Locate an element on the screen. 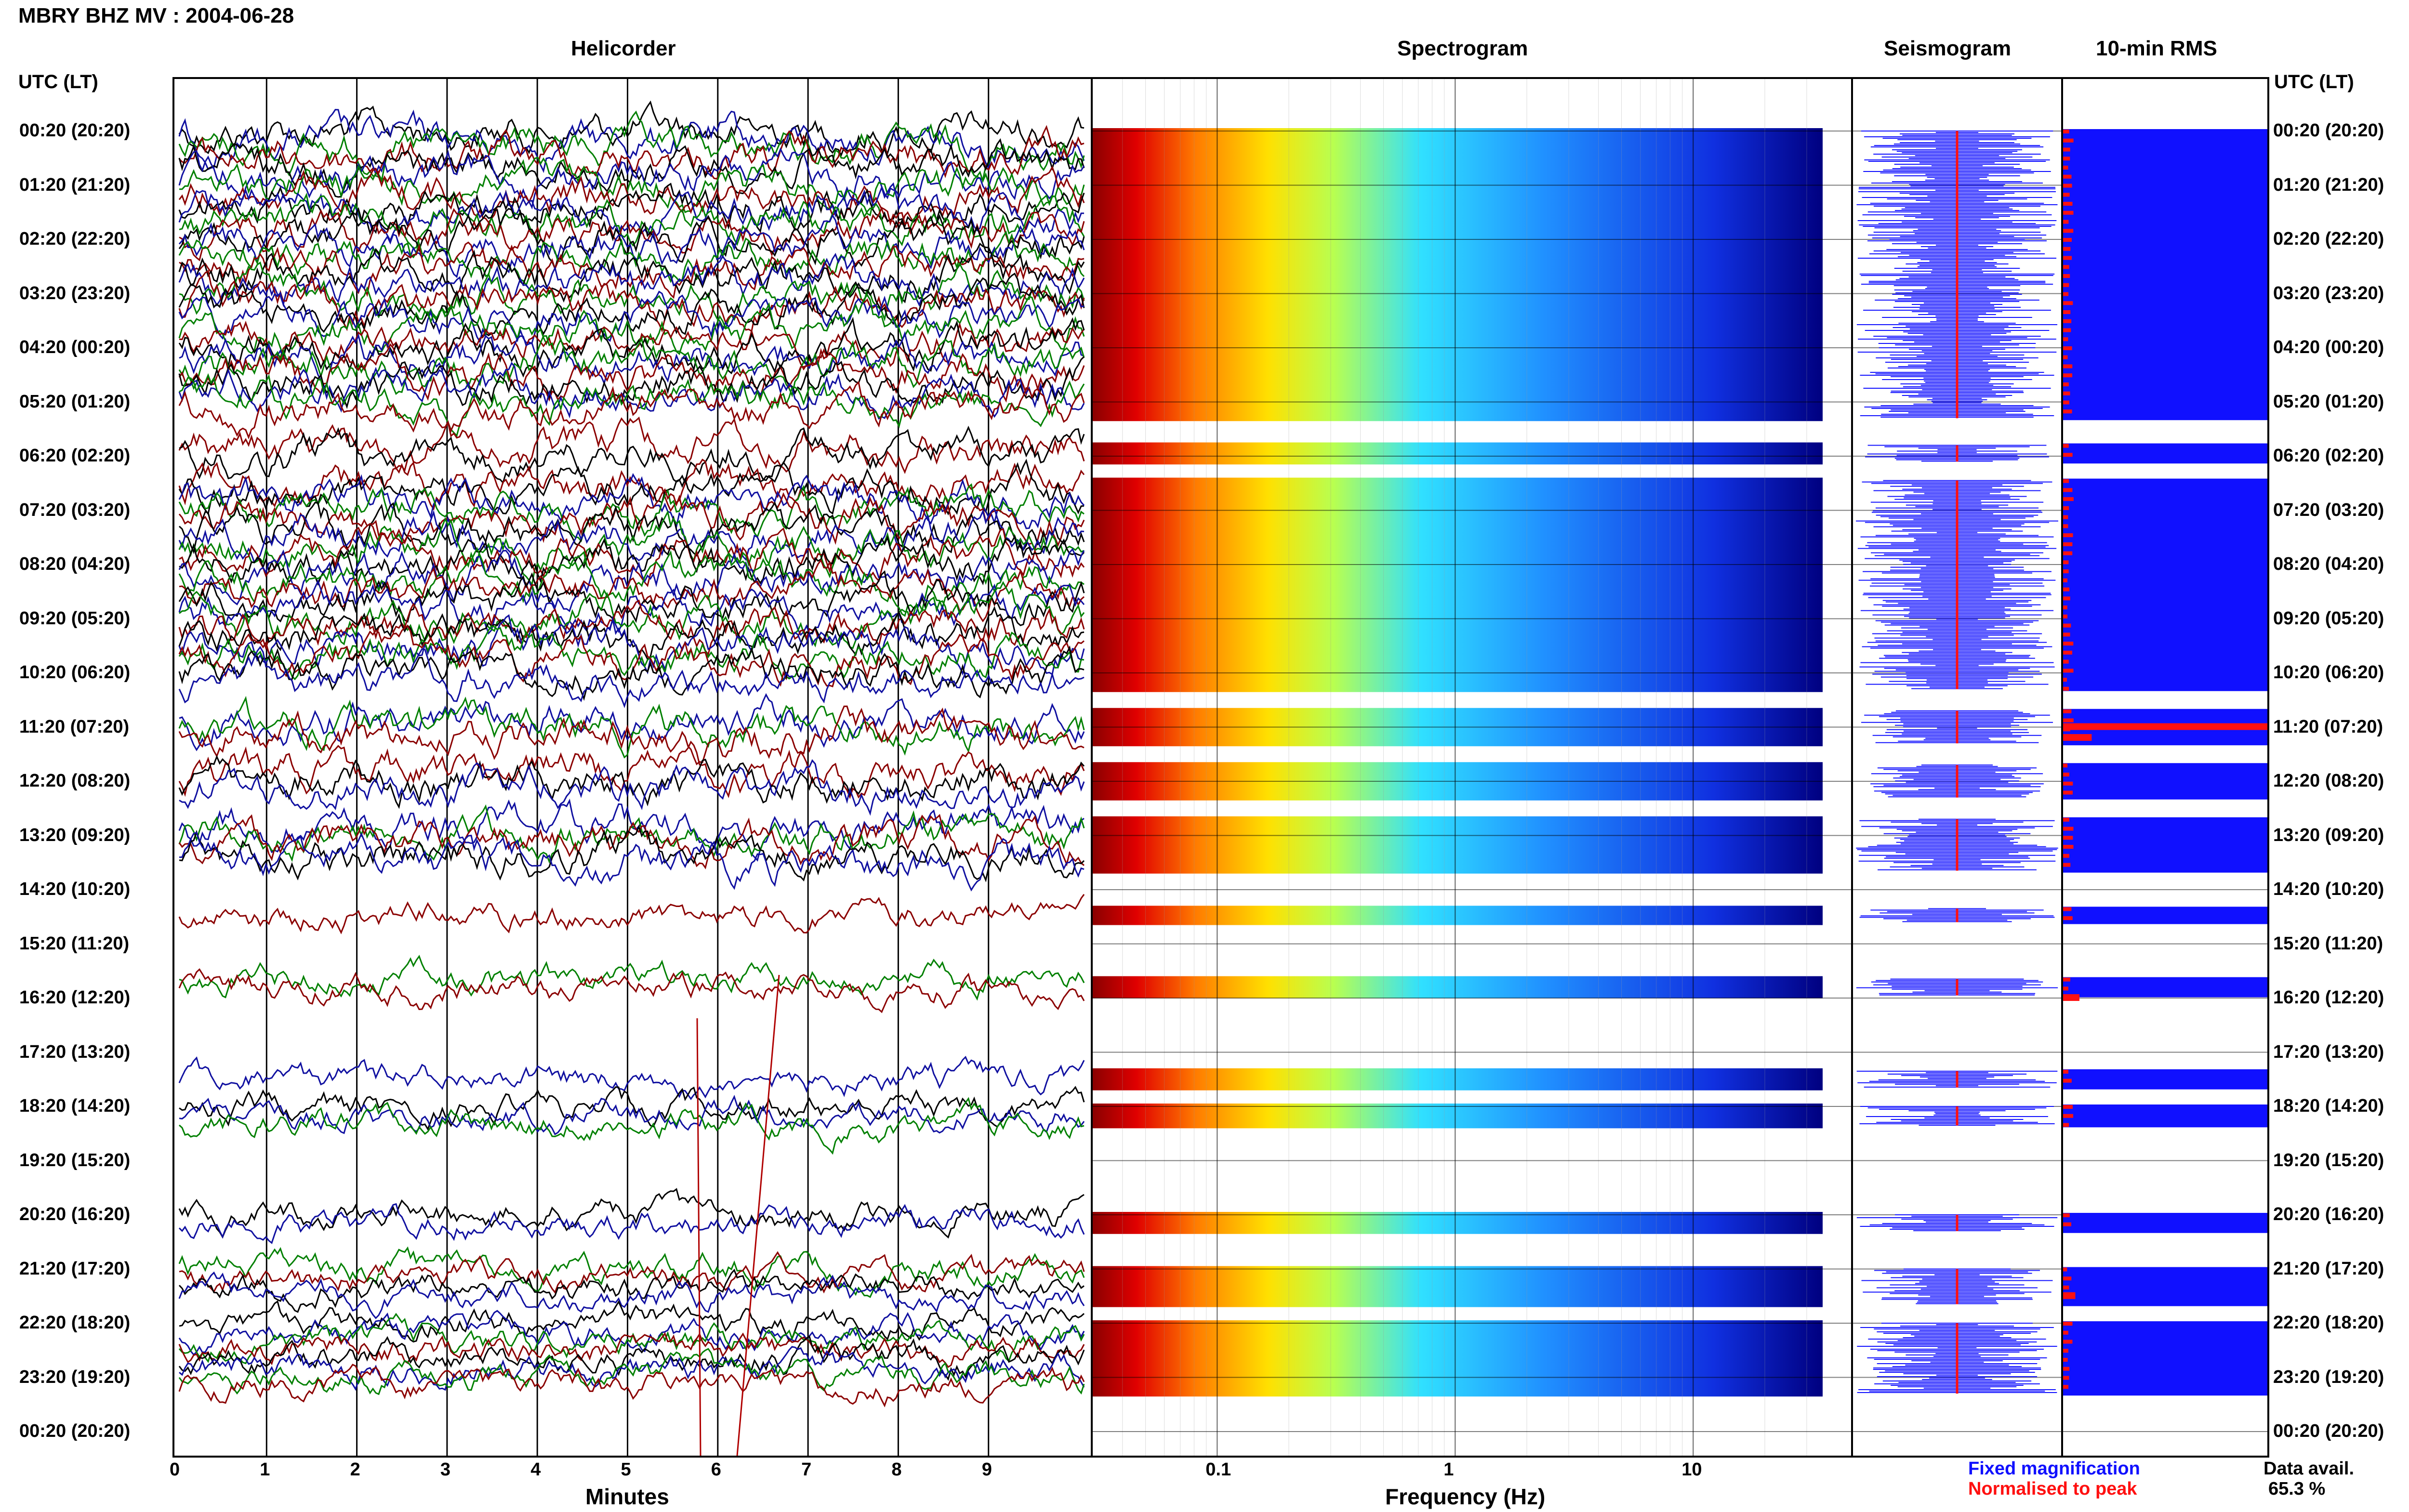 The width and height of the screenshot is (2409, 1512). rms-title: 10-min RMS is located at coordinates (2156, 48).